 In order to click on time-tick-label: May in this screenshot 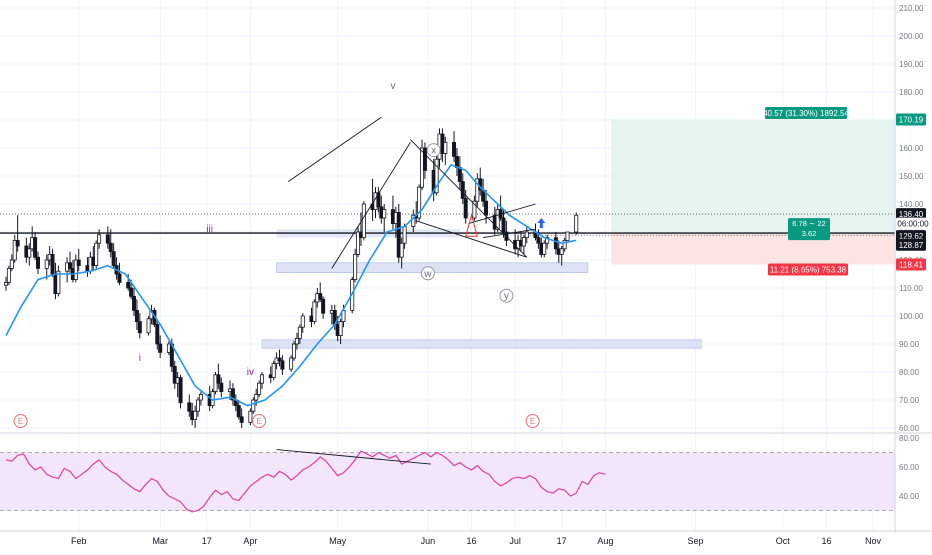, I will do `click(338, 541)`.